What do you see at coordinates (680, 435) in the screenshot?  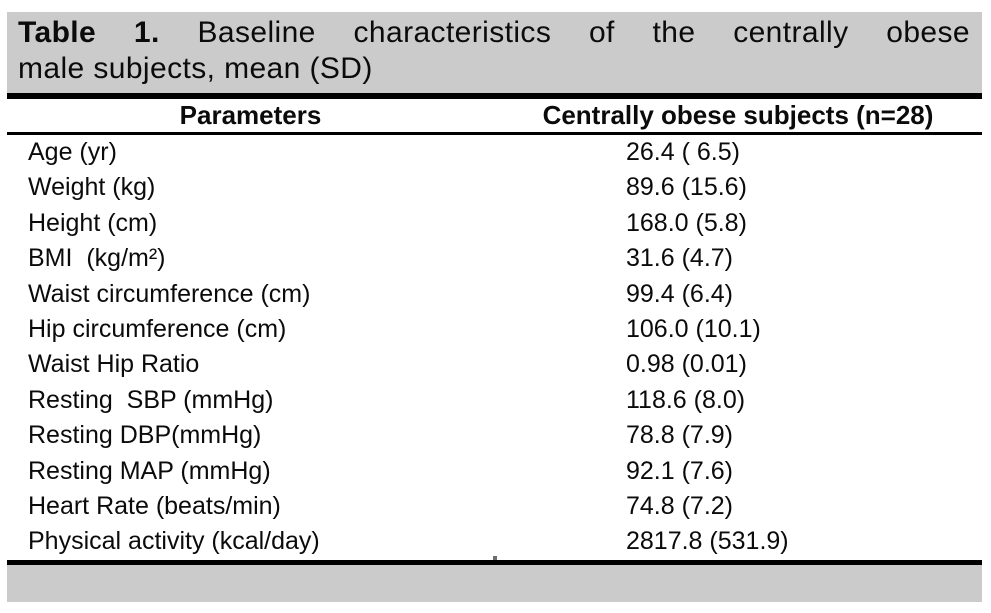 I see `value-cell: 78.8 (7.9)` at bounding box center [680, 435].